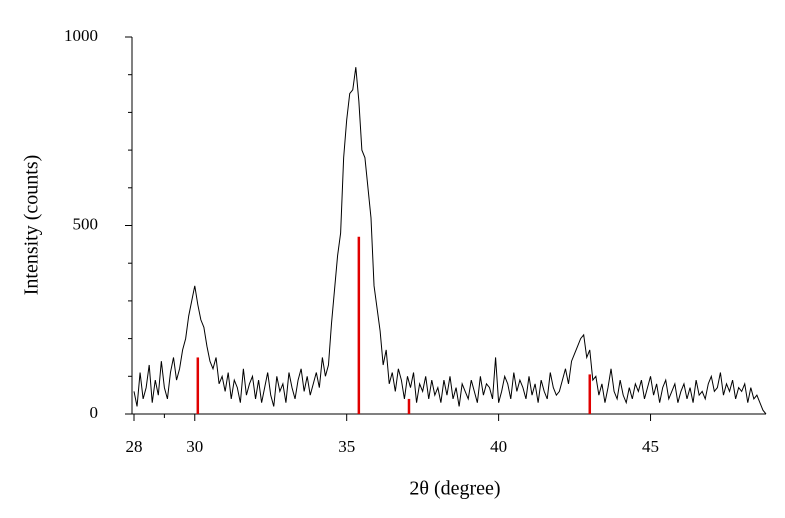 The width and height of the screenshot is (785, 518). I want to click on x-tick-label: 40, so click(498, 446).